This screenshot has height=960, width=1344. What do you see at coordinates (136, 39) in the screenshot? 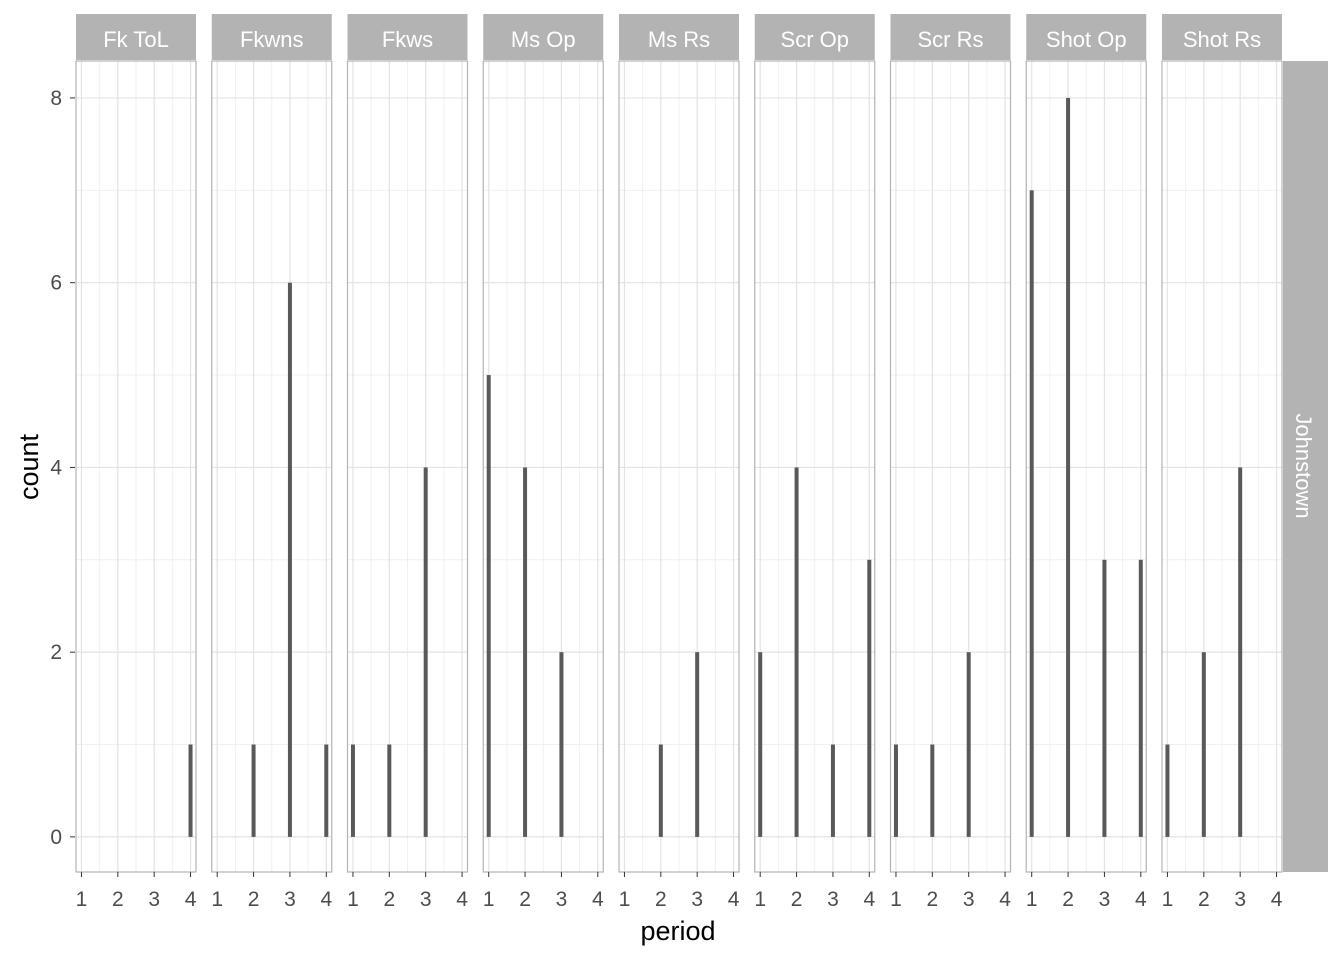
I see `facet-strip-label: Fk ToL` at bounding box center [136, 39].